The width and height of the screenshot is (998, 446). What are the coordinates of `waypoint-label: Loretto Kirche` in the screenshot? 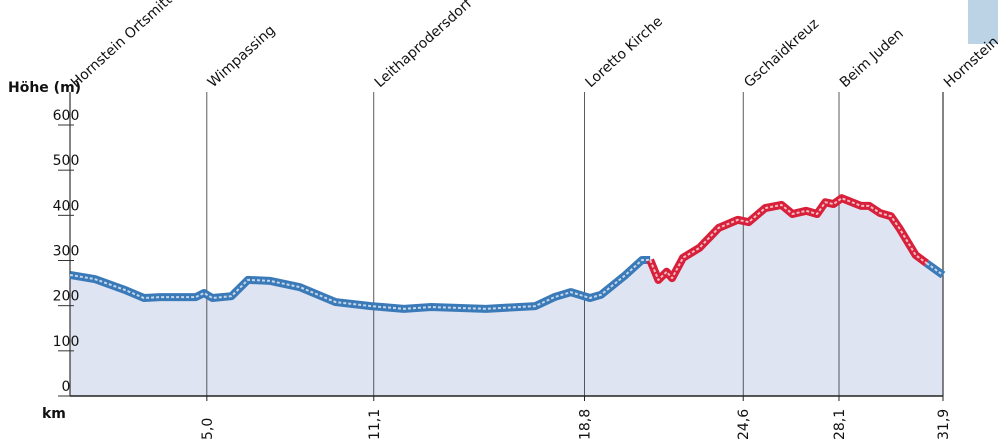 It's located at (623, 52).